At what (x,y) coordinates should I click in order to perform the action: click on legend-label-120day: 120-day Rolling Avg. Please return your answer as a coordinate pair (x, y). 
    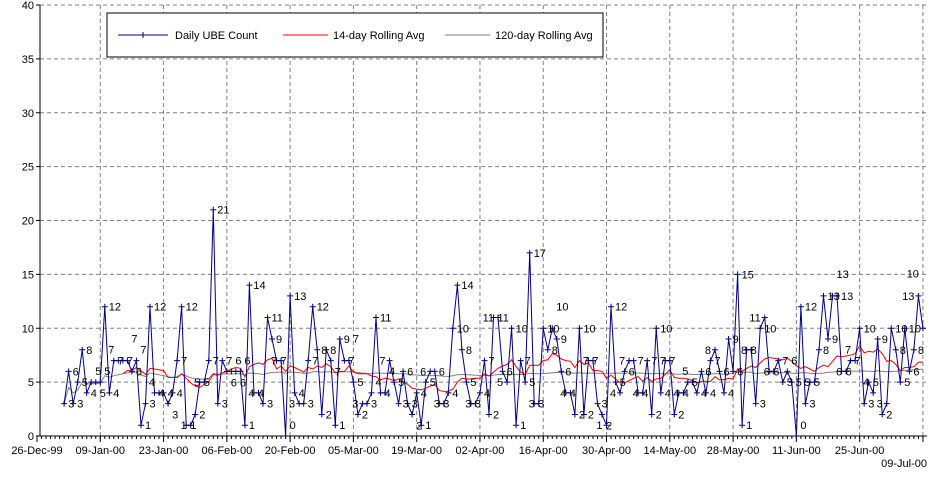
    Looking at the image, I should click on (544, 36).